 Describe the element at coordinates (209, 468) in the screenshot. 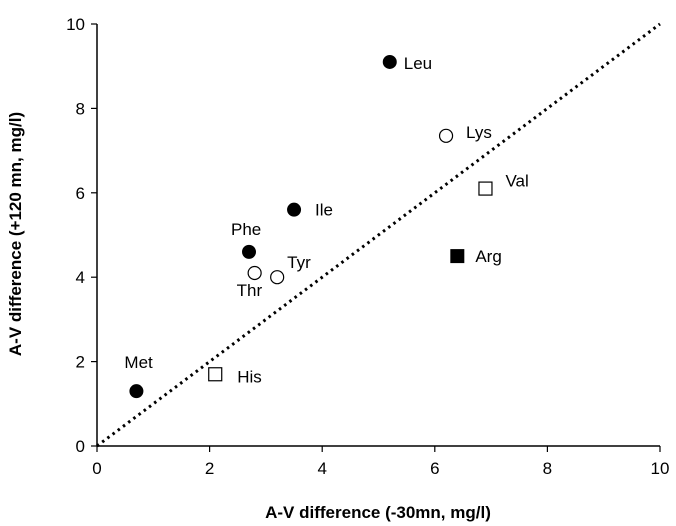

I see `x-tick-label: 2` at that location.